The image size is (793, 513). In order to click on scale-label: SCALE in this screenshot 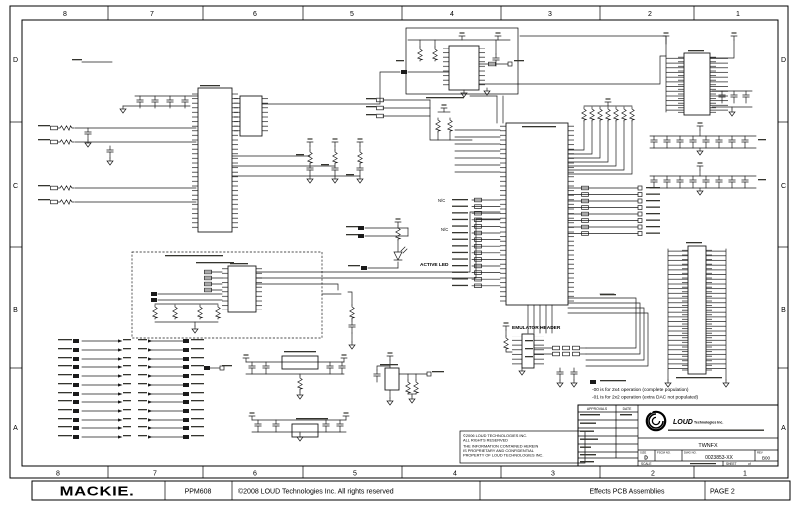, I will do `click(646, 464)`.